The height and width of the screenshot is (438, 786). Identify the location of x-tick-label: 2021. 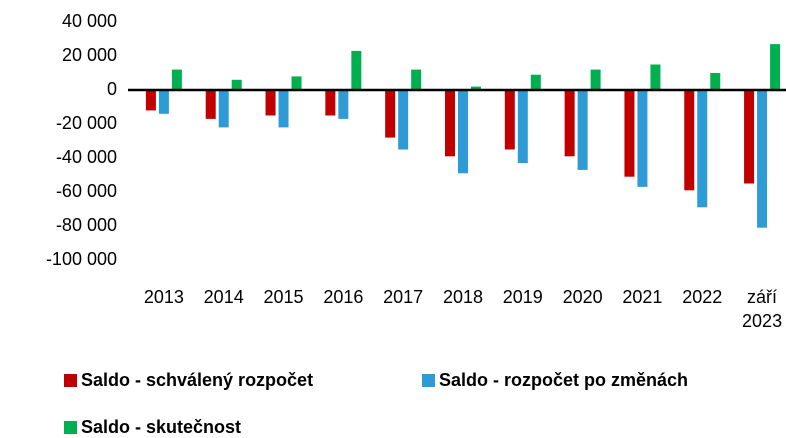
(642, 297).